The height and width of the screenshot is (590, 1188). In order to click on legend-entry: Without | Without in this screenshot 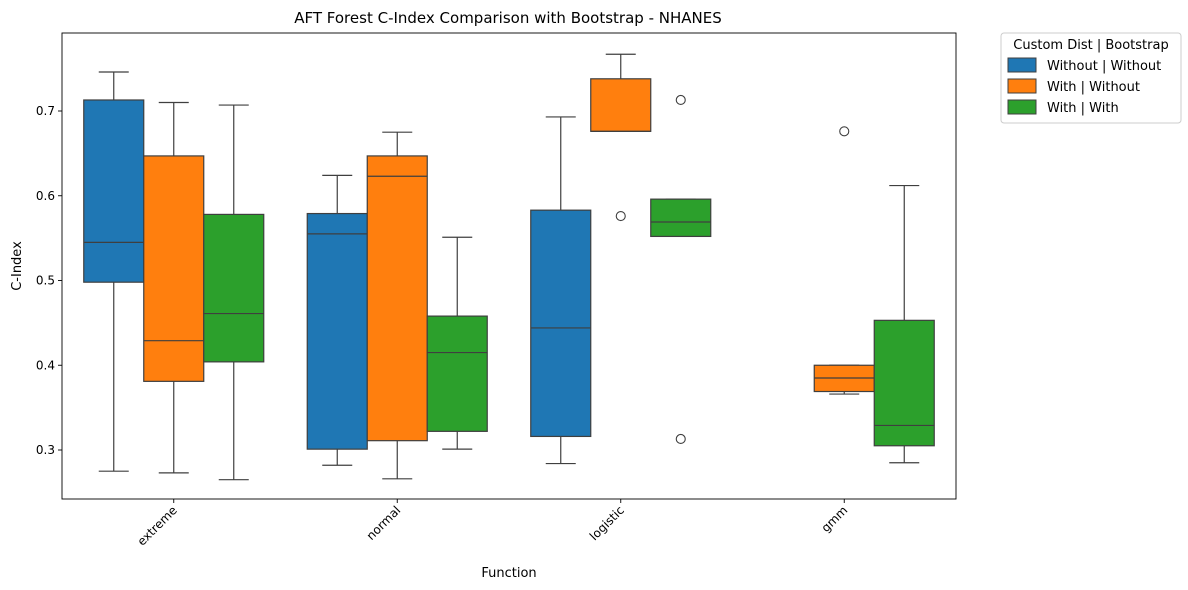, I will do `click(1084, 65)`.